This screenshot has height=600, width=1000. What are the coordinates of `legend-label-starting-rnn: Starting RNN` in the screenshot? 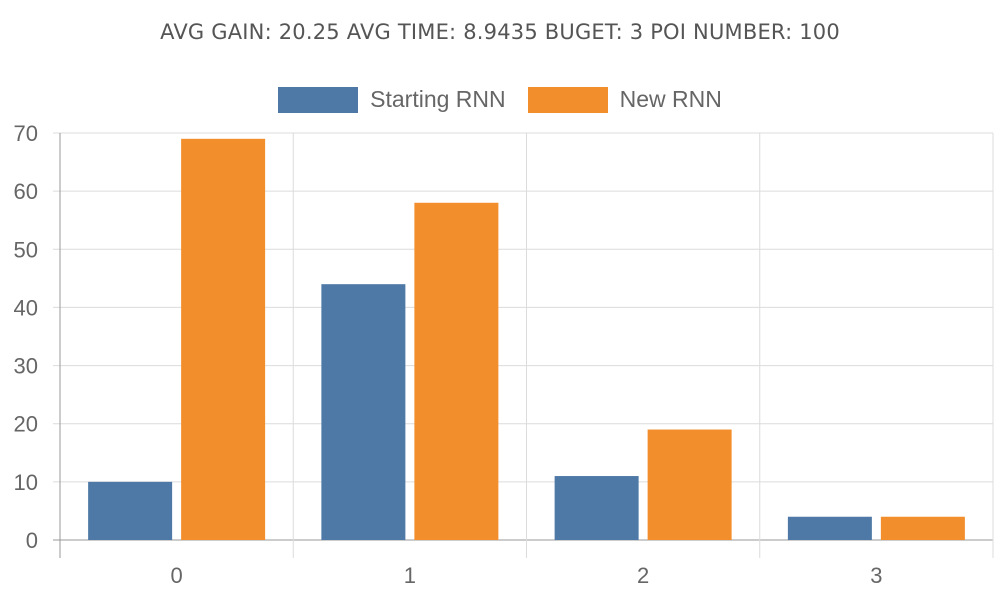 It's located at (438, 99).